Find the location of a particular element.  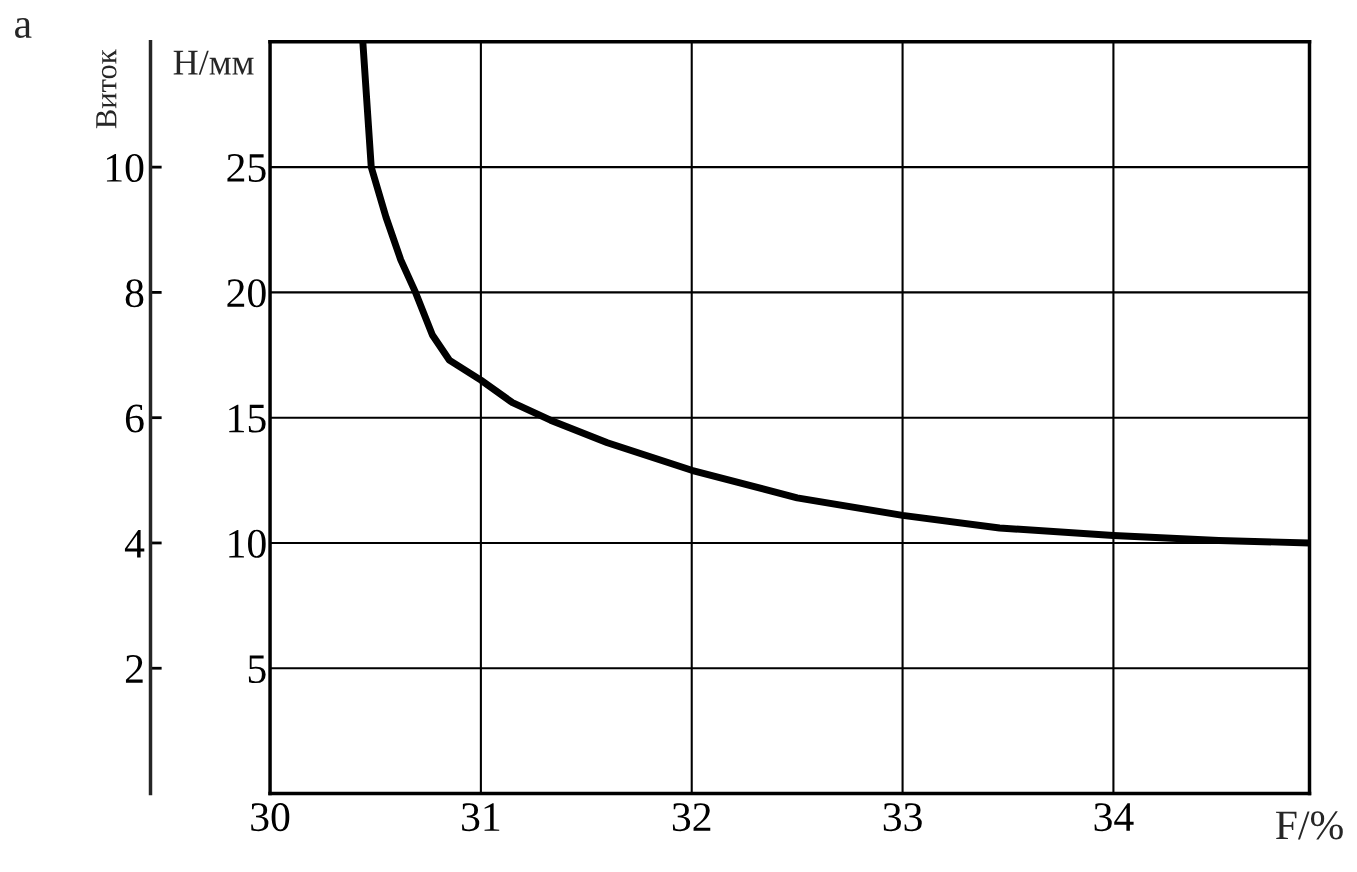

y-tick-label: 25 is located at coordinates (246, 168).